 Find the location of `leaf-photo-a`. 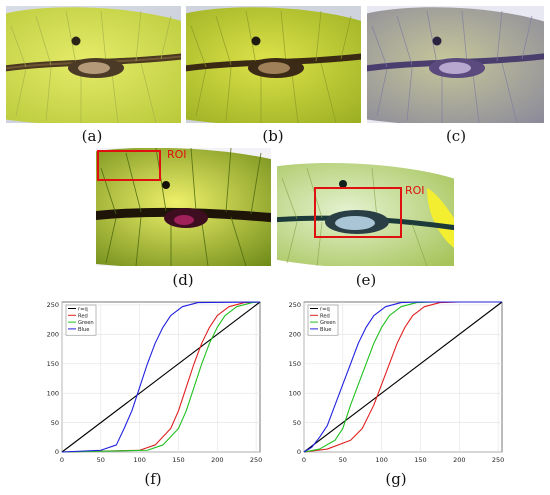

leaf-photo-a is located at coordinates (93, 64).